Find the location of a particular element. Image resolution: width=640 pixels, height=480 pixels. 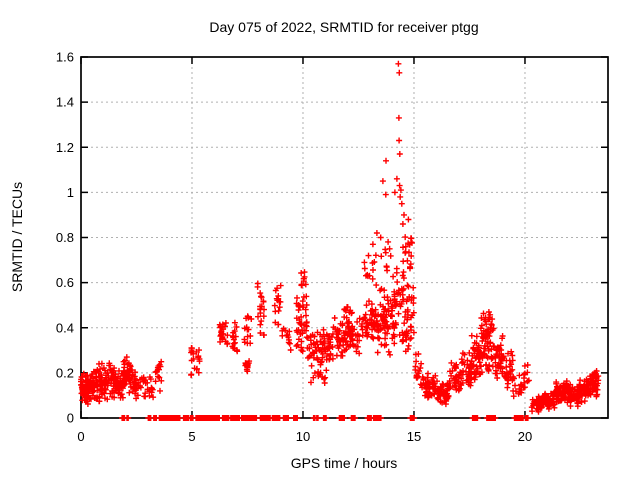

y-tick-label: 0.4 is located at coordinates (65, 327).